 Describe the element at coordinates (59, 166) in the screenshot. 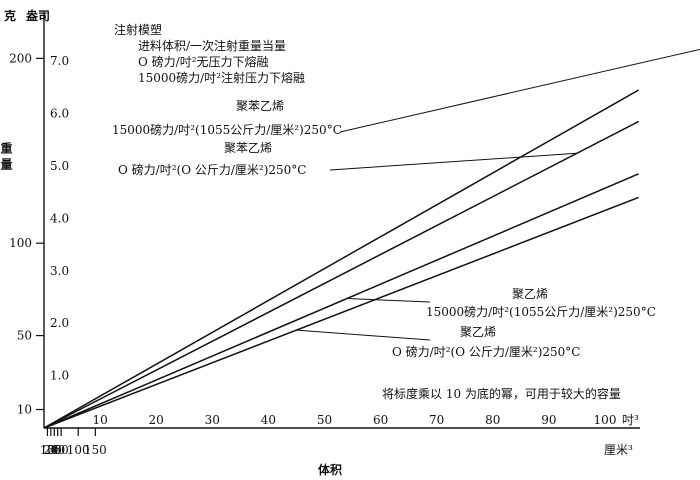

I see `y-oz-tick-label: 5.0` at that location.